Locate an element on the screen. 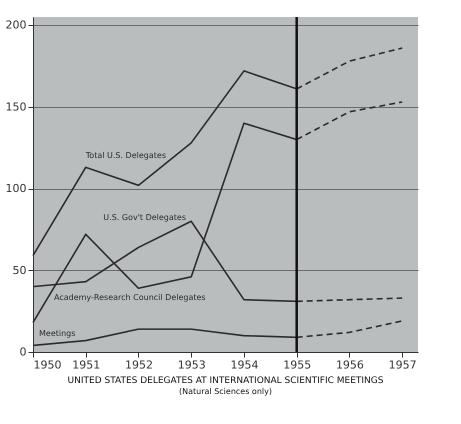  series-label: U.S. Gov't Delegates is located at coordinates (144, 217).